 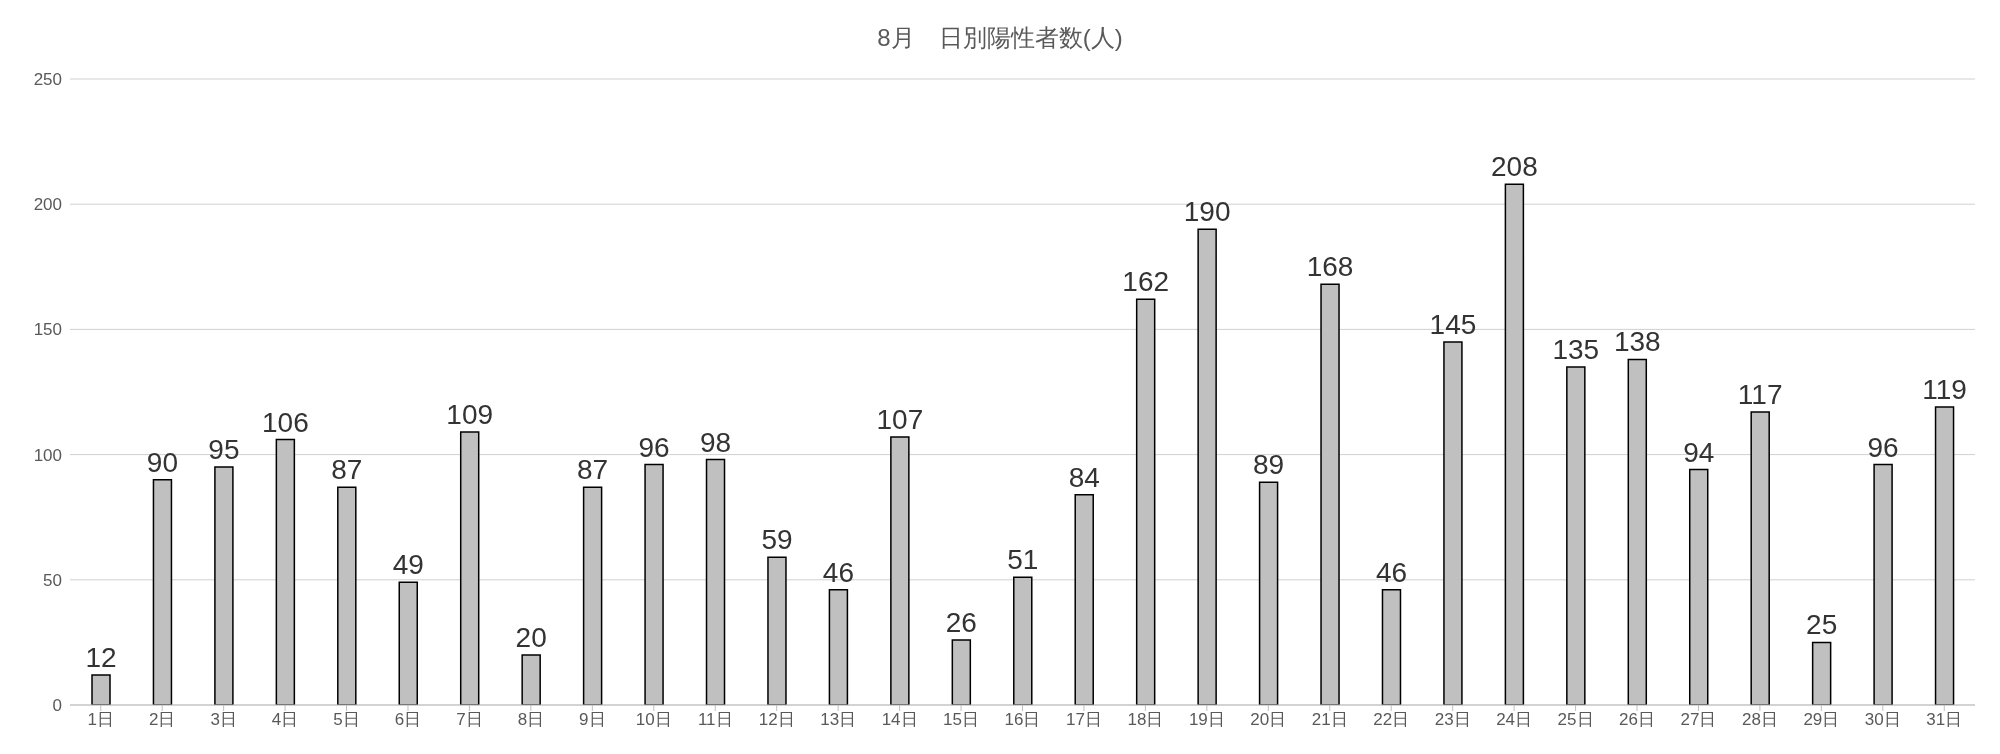 I want to click on data-label: 168, so click(x=1330, y=267).